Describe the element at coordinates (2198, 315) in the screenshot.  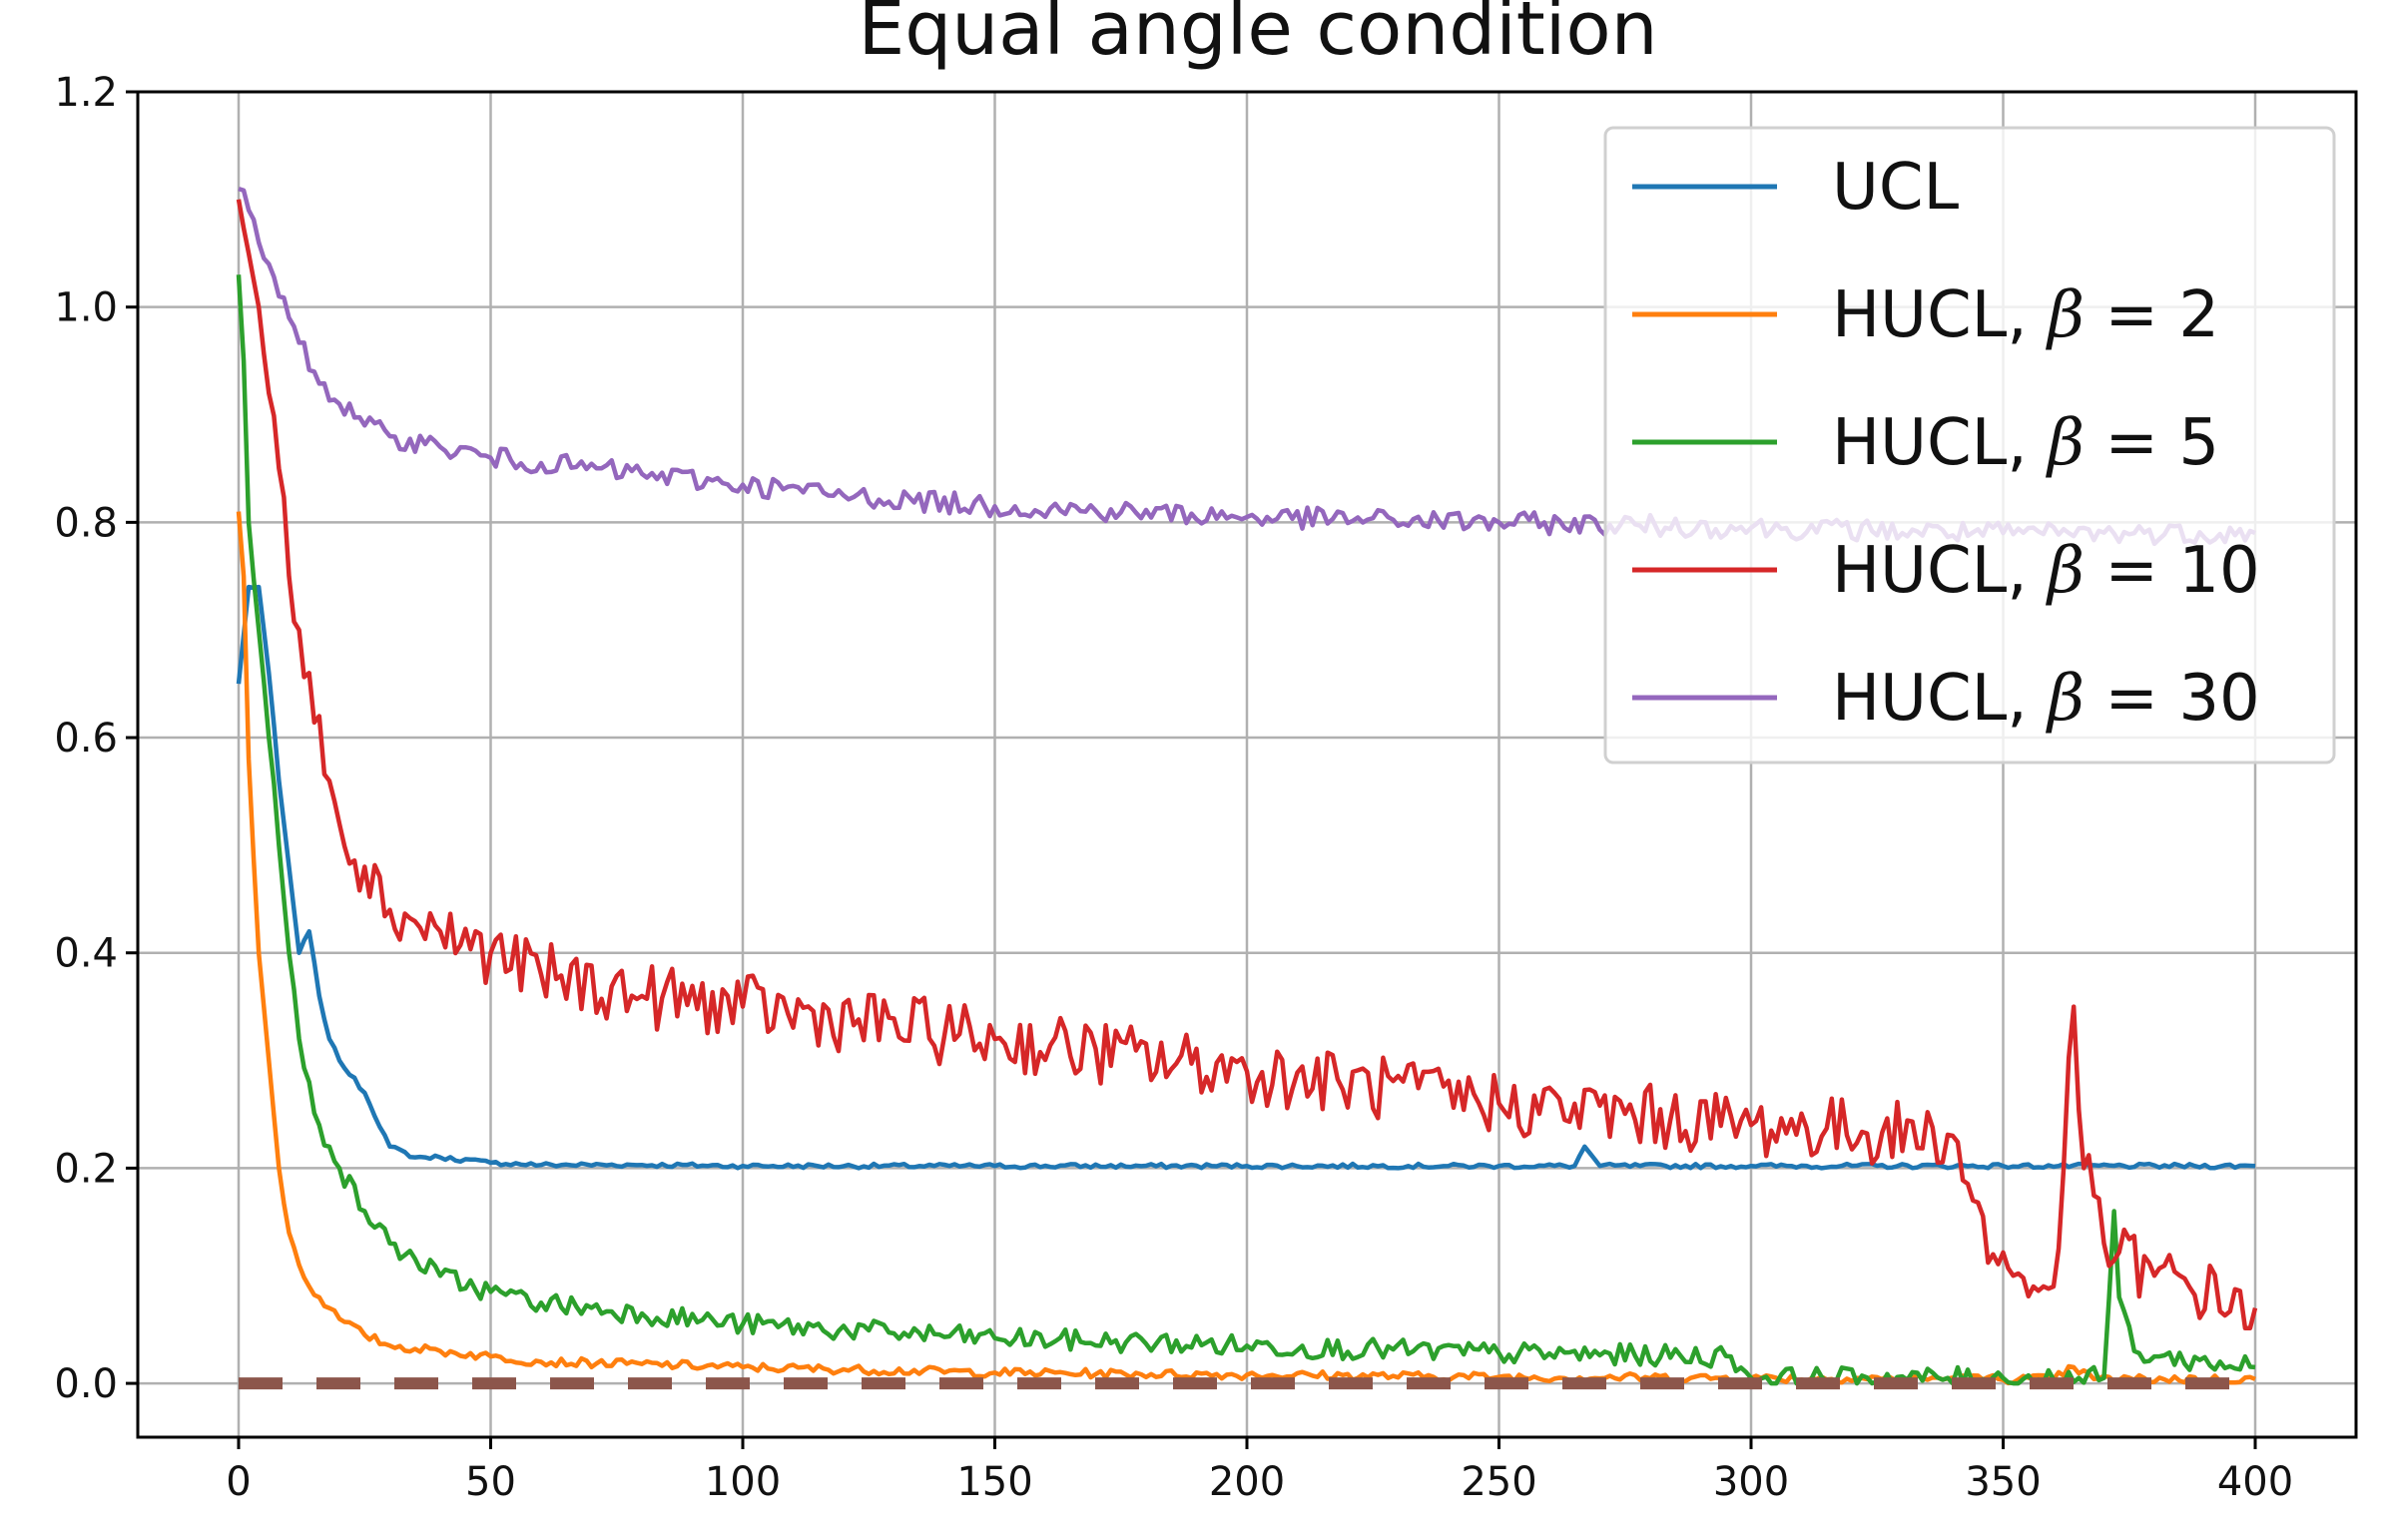
I see `legend-beta-value: 2` at that location.